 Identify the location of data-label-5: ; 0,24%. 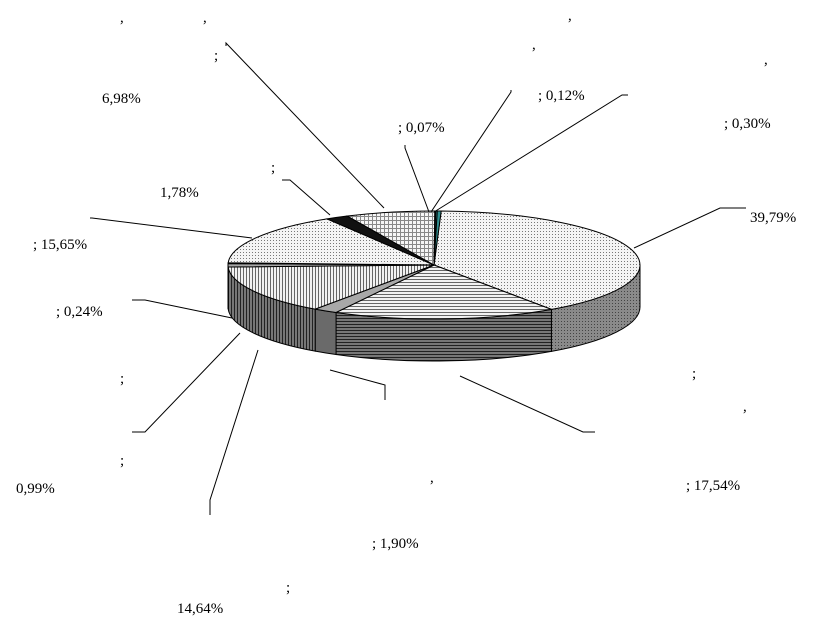
(79, 312).